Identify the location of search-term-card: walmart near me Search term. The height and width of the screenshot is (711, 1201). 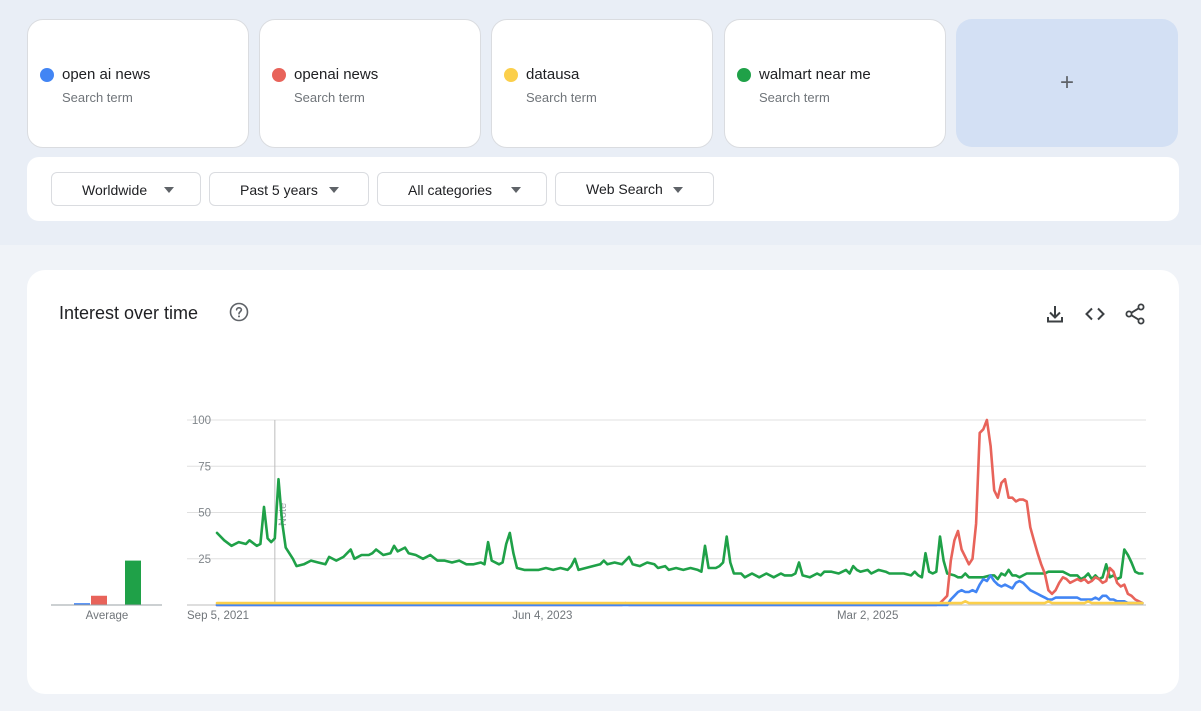
(835, 83).